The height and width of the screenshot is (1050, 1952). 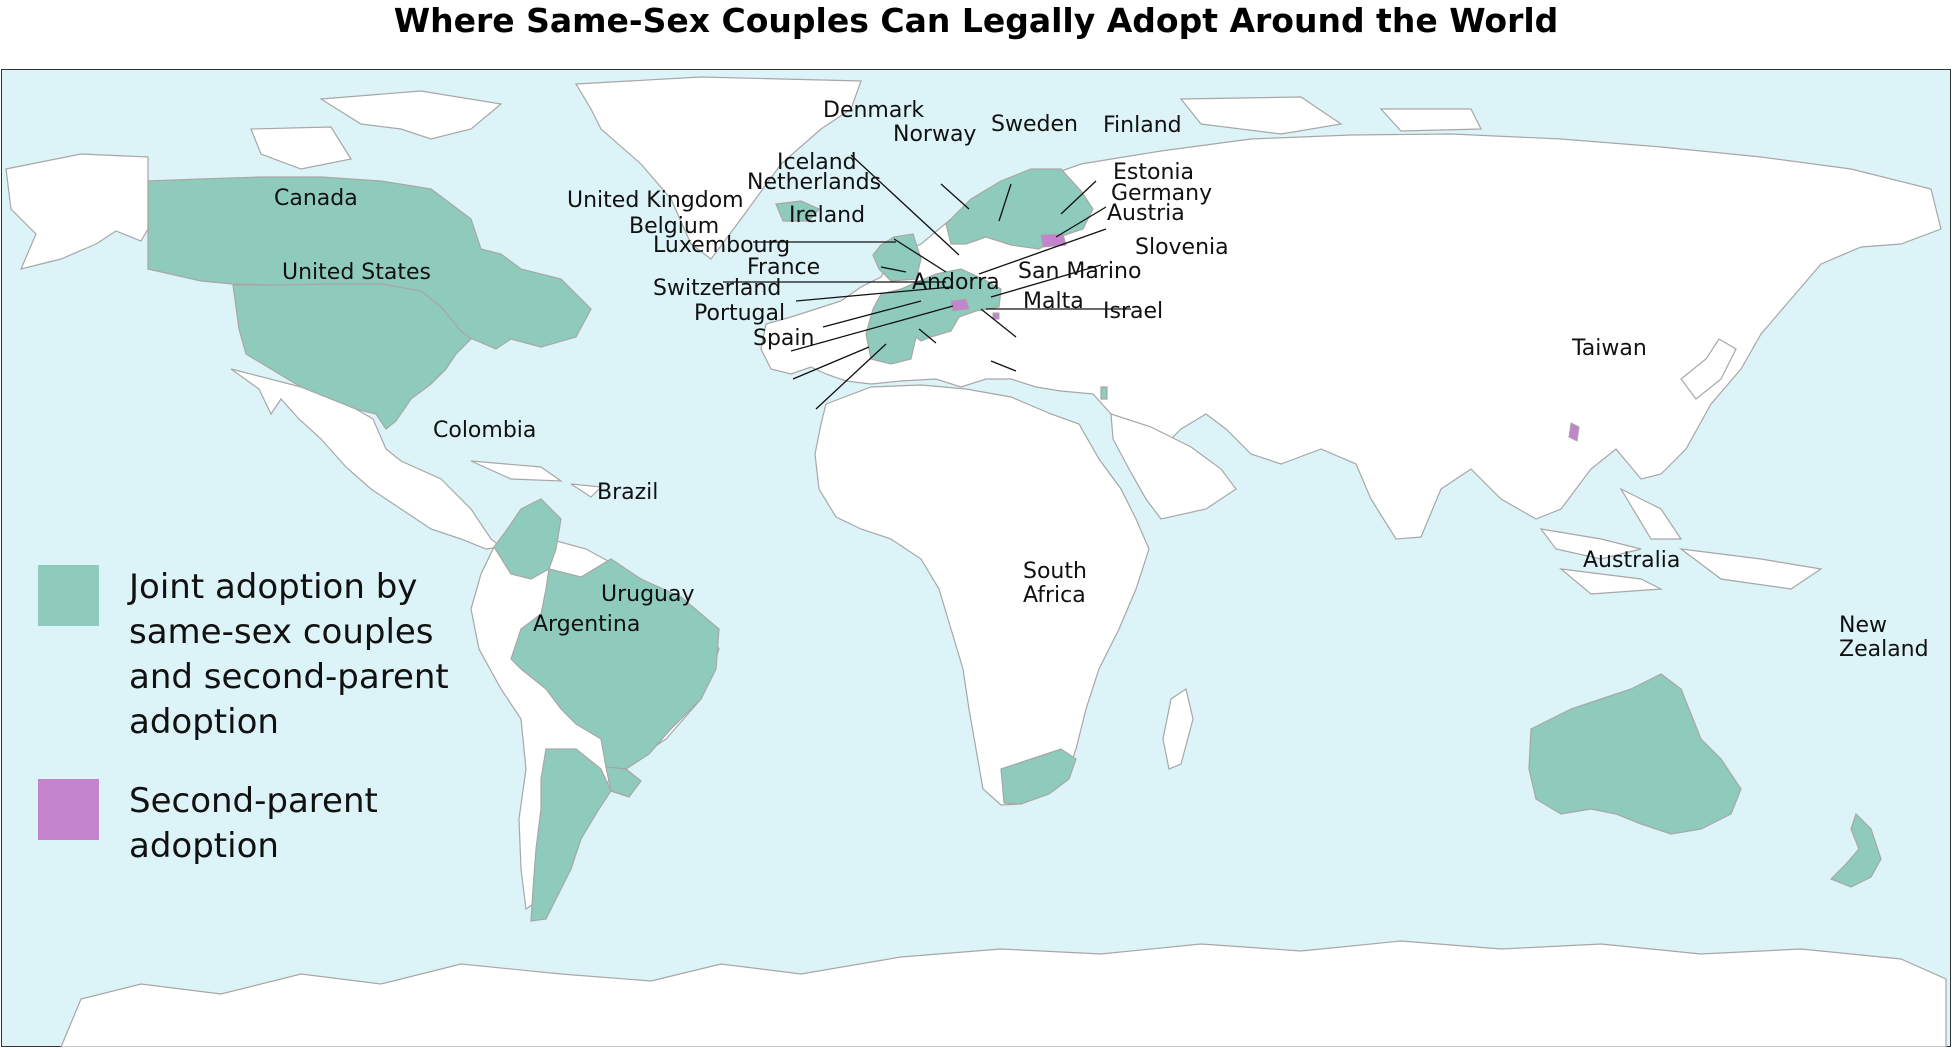 What do you see at coordinates (927, 336) in the screenshot?
I see `leader-andorra` at bounding box center [927, 336].